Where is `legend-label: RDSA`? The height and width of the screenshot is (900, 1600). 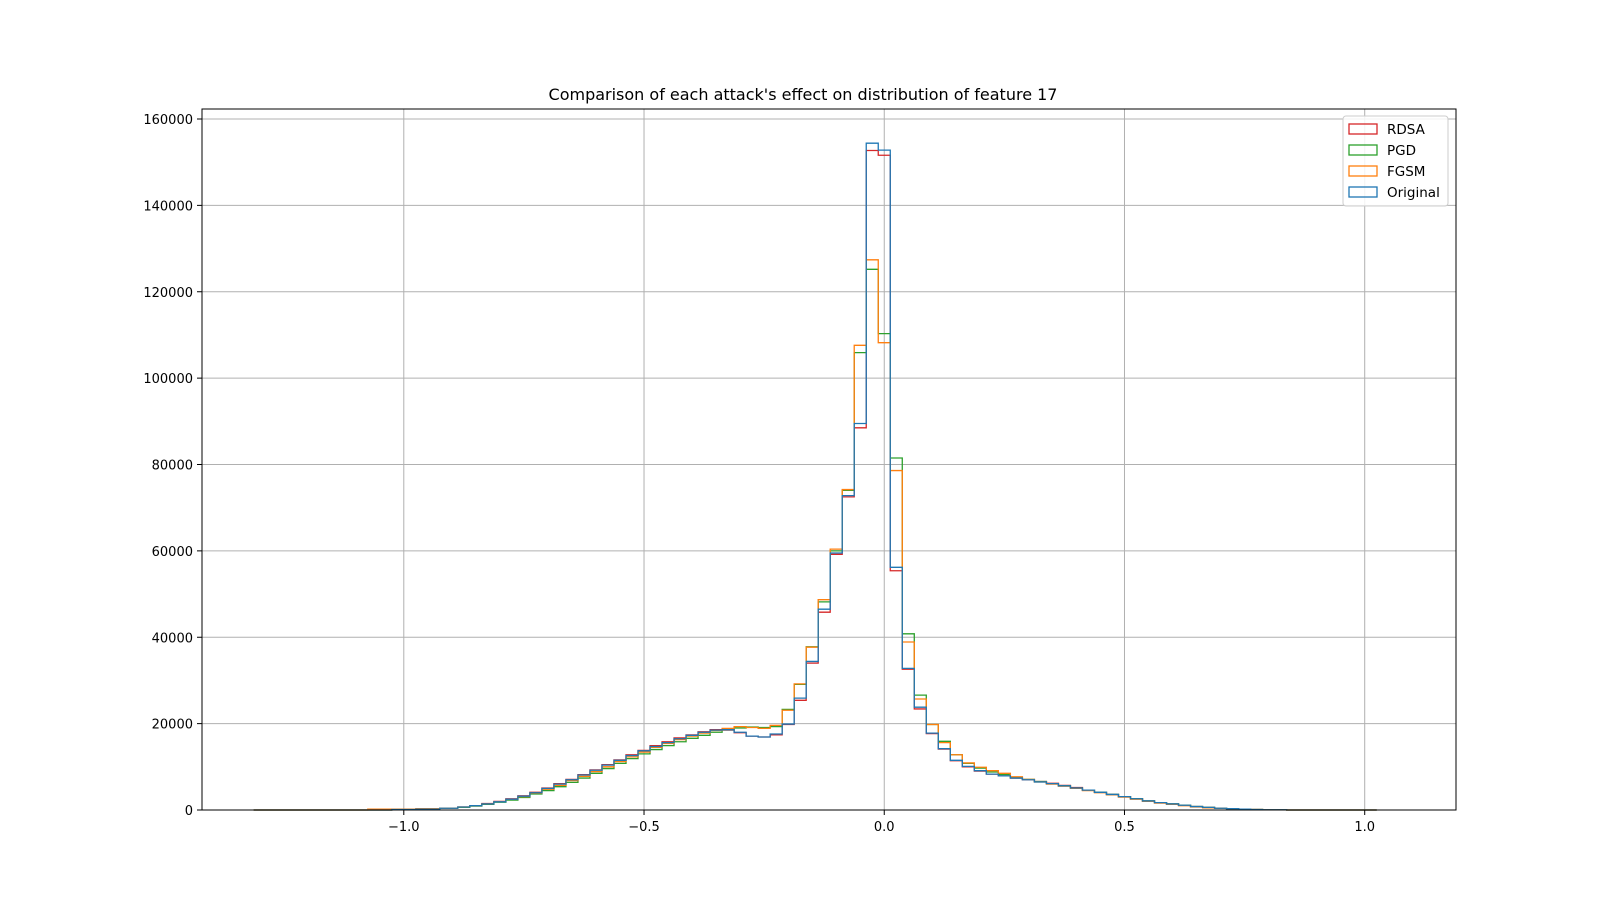 legend-label: RDSA is located at coordinates (1406, 130).